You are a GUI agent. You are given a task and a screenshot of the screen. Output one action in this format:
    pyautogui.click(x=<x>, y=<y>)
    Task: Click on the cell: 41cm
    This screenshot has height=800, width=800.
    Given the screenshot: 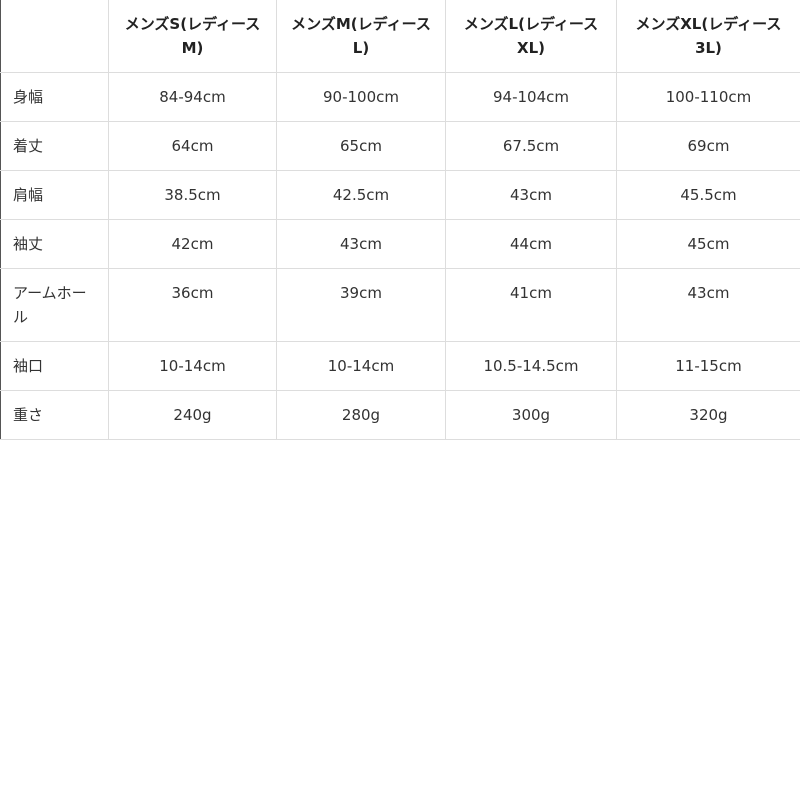 What is the action you would take?
    pyautogui.click(x=531, y=305)
    